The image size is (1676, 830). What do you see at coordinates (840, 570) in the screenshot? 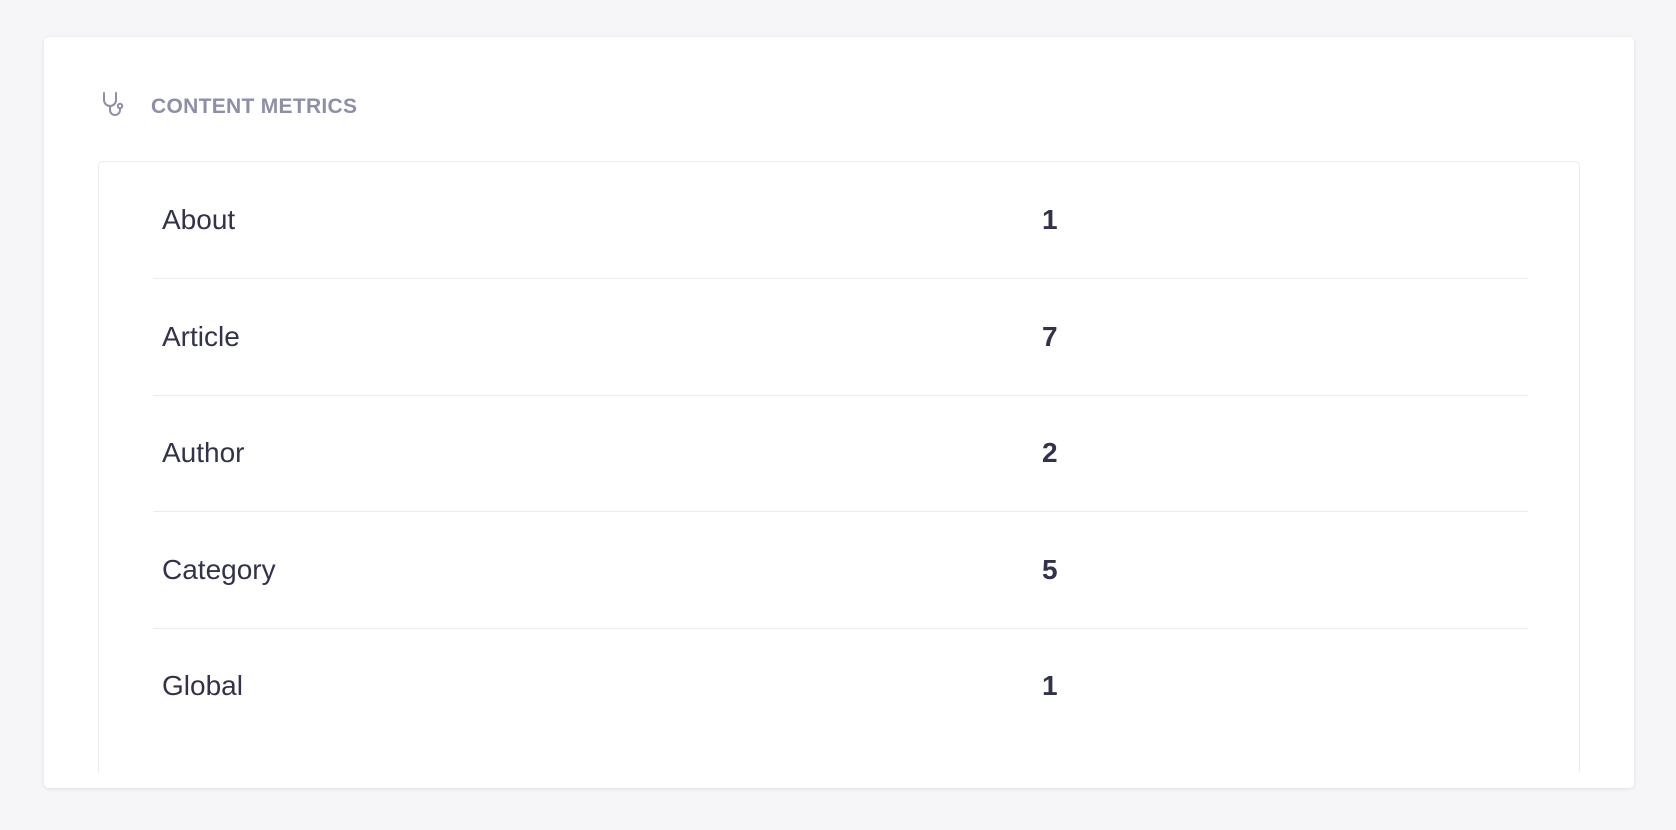
I see `metric-row: Category 5` at bounding box center [840, 570].